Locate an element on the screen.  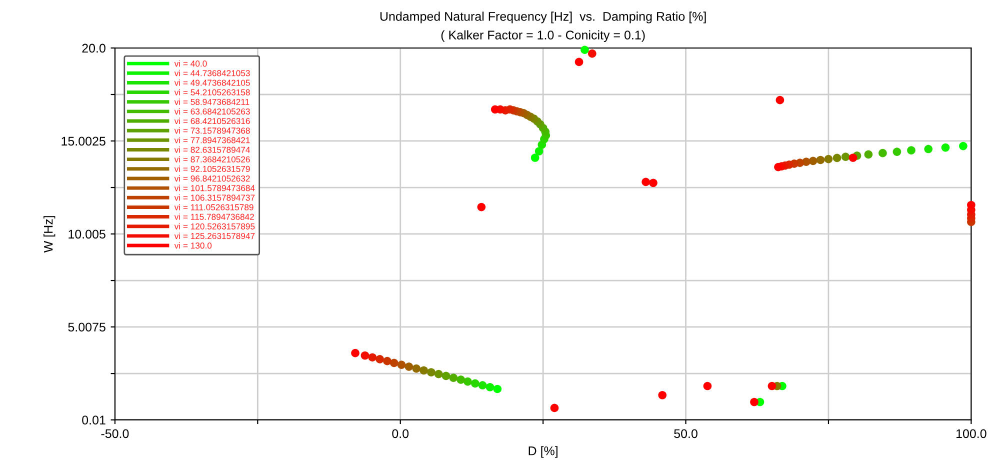
legend-label: vi = 120.5263157895 is located at coordinates (214, 226).